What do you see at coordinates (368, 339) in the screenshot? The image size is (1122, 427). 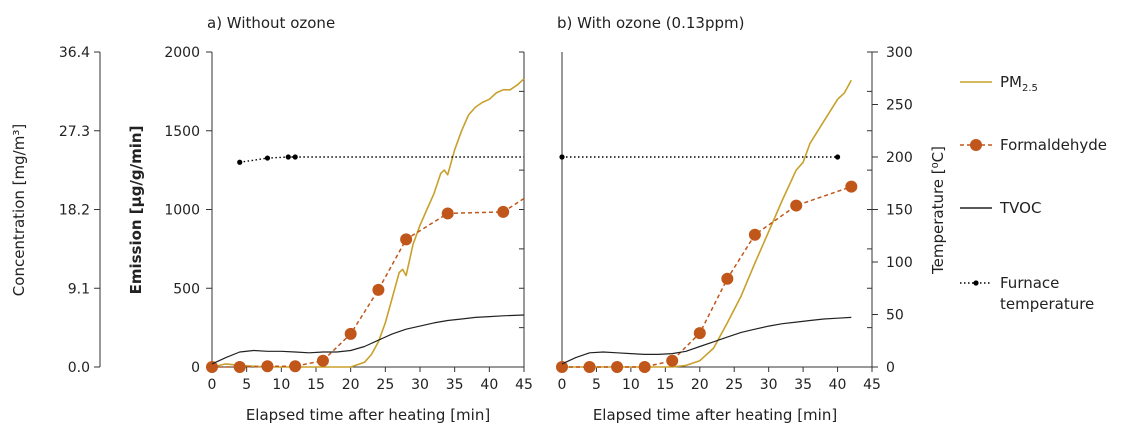 I see `panel-0-tvoc-line` at bounding box center [368, 339].